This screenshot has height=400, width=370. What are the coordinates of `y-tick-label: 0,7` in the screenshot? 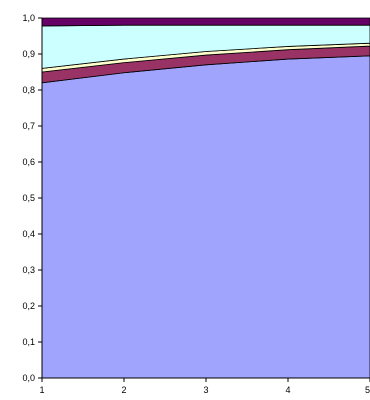 It's located at (28, 126).